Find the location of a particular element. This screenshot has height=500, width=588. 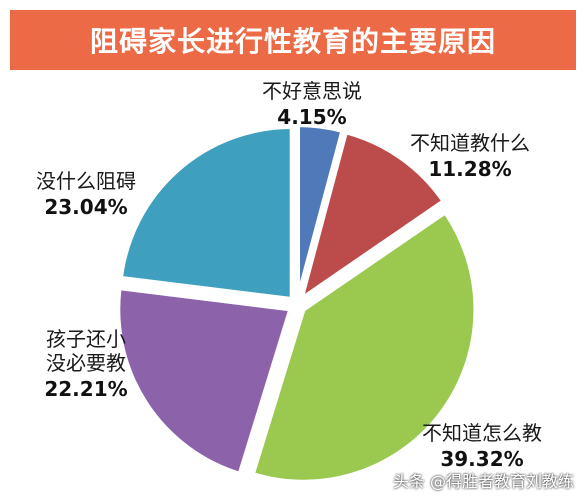

watermark-text: 头条 @得胜者教育刘教练 is located at coordinates (483, 481).